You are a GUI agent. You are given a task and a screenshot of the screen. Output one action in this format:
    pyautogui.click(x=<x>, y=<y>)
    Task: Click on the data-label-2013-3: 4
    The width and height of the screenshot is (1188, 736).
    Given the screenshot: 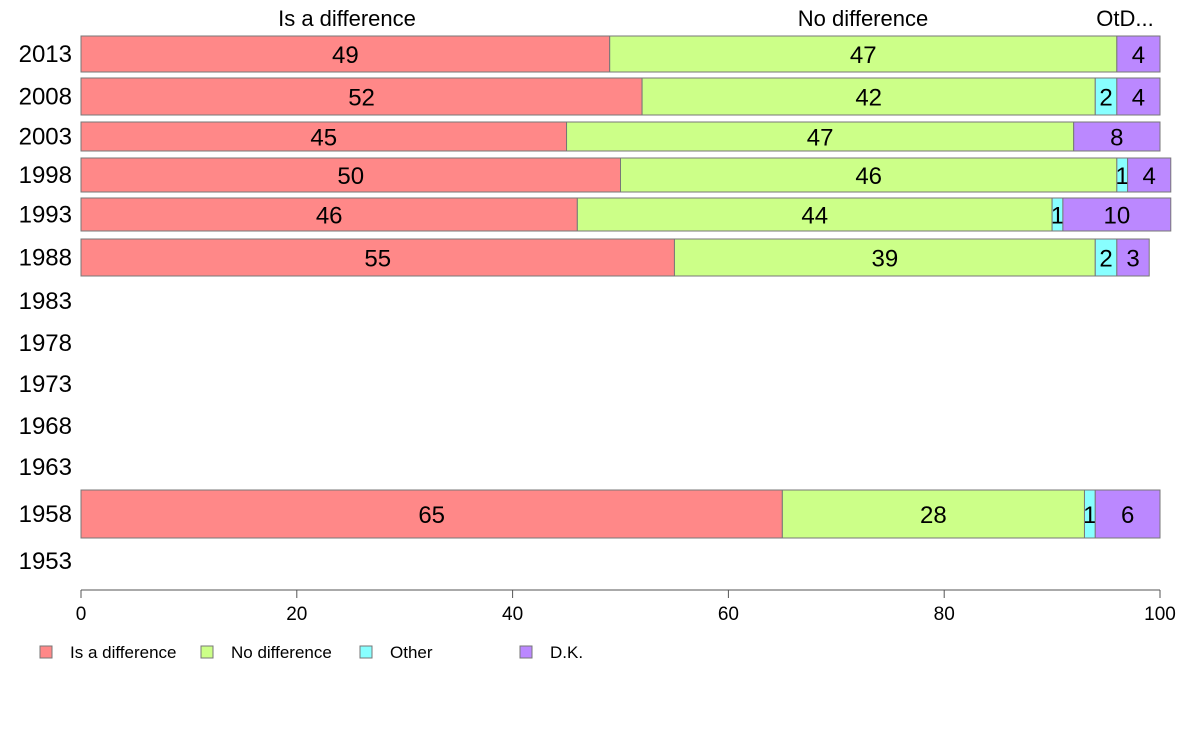 What is the action you would take?
    pyautogui.click(x=1138, y=55)
    